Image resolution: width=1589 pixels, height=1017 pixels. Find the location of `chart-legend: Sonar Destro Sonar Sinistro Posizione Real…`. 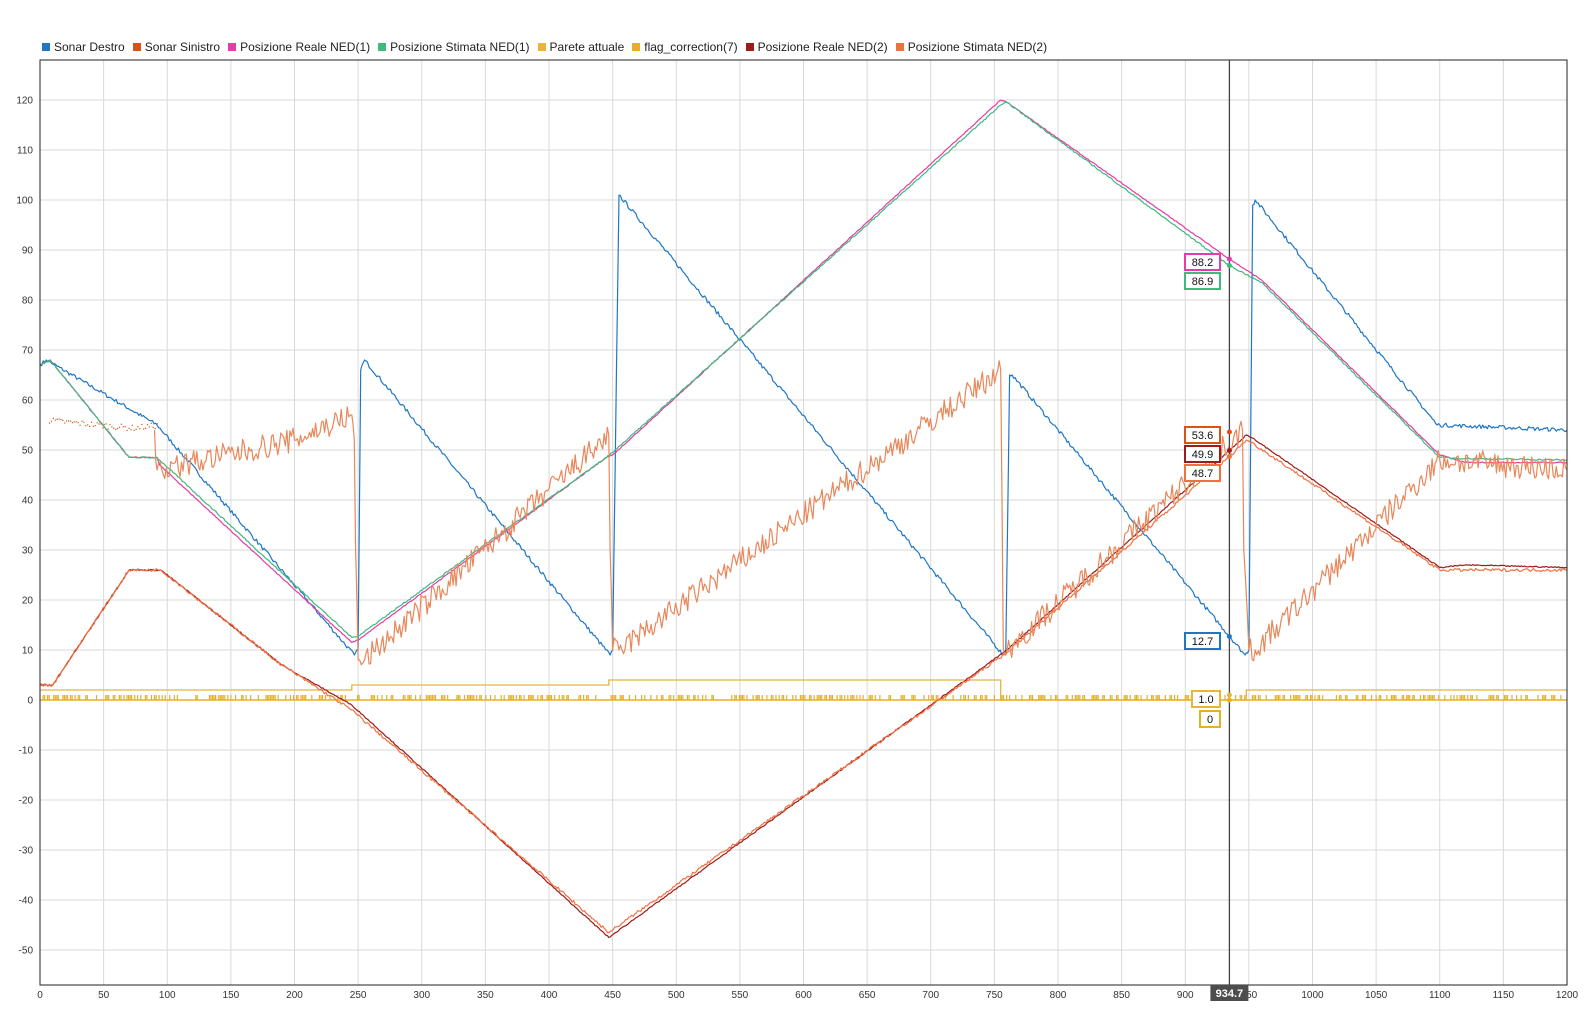

chart-legend: Sonar Destro Sonar Sinistro Posizione Real… is located at coordinates (548, 47).